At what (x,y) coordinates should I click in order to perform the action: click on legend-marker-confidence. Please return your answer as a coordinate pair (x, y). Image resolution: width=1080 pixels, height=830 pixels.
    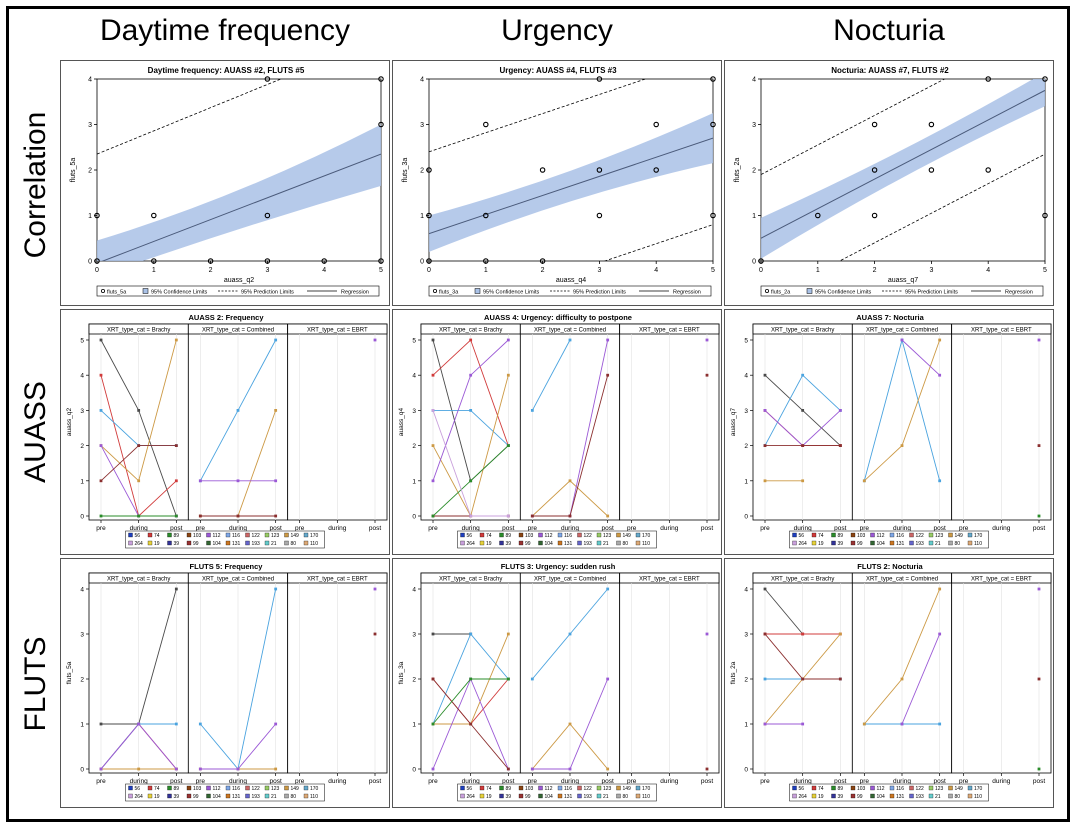
    Looking at the image, I should click on (145, 291).